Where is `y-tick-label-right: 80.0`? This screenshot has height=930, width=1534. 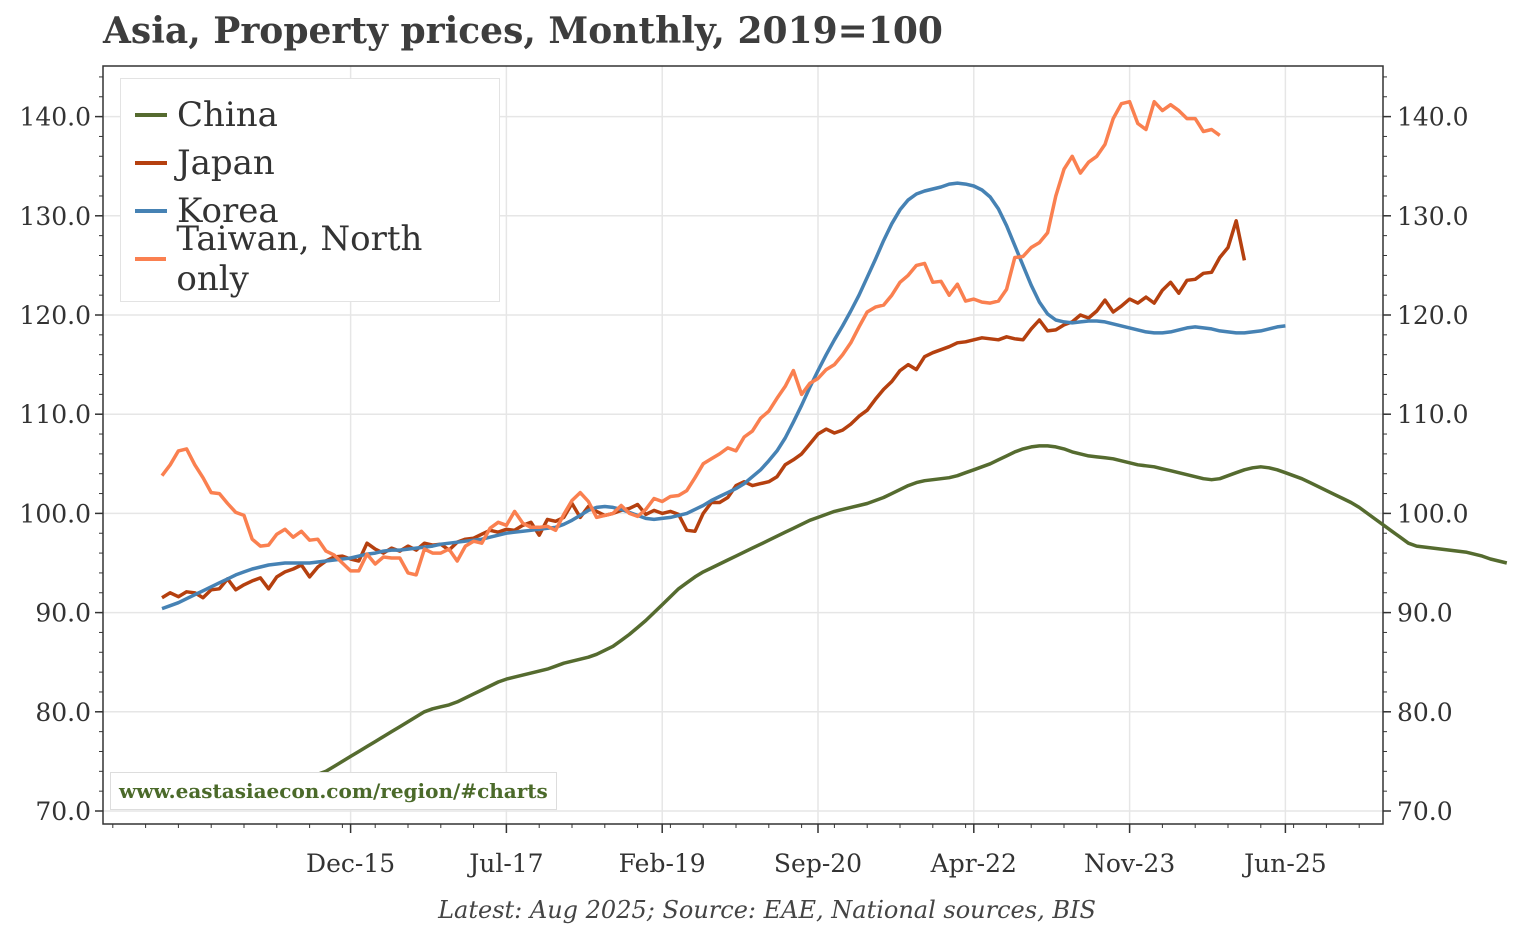 y-tick-label-right: 80.0 is located at coordinates (1425, 712).